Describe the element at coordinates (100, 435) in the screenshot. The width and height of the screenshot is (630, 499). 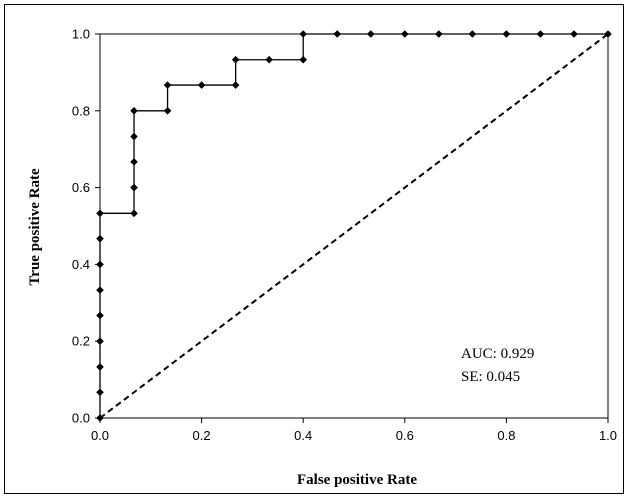
I see `x-tick-label: 0.0` at that location.